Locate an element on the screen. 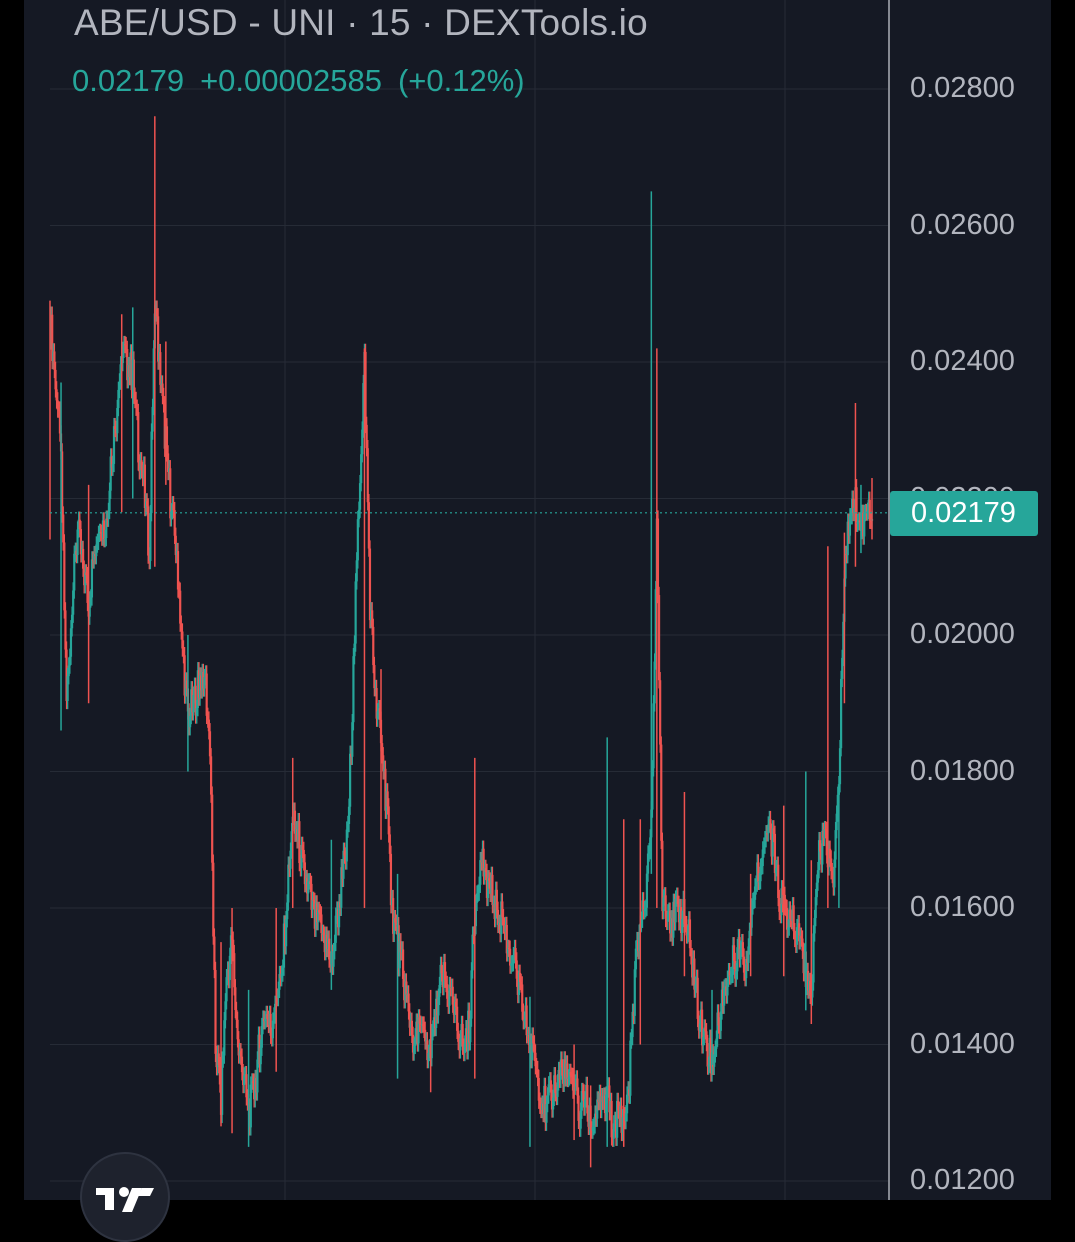 This screenshot has width=1075, height=1242. y-tick-label: 0.01200 is located at coordinates (962, 1180).